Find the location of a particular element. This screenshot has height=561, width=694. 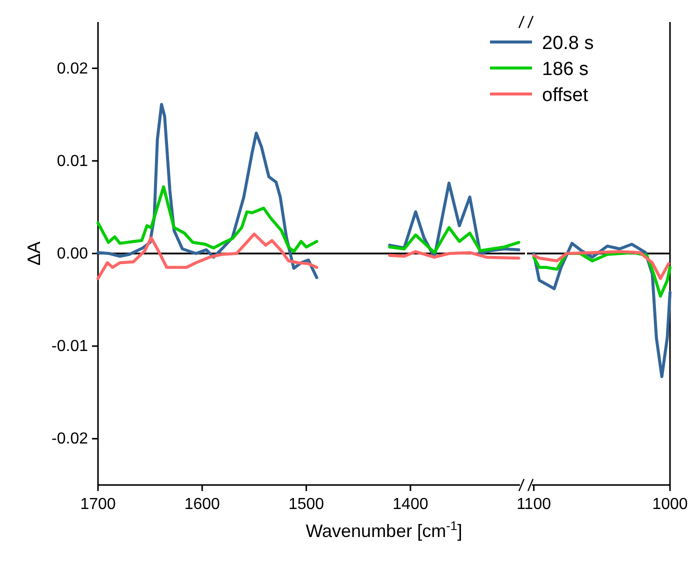

x-axis-title: Wavenumber [cm$^{-1}$] is located at coordinates (384, 530).